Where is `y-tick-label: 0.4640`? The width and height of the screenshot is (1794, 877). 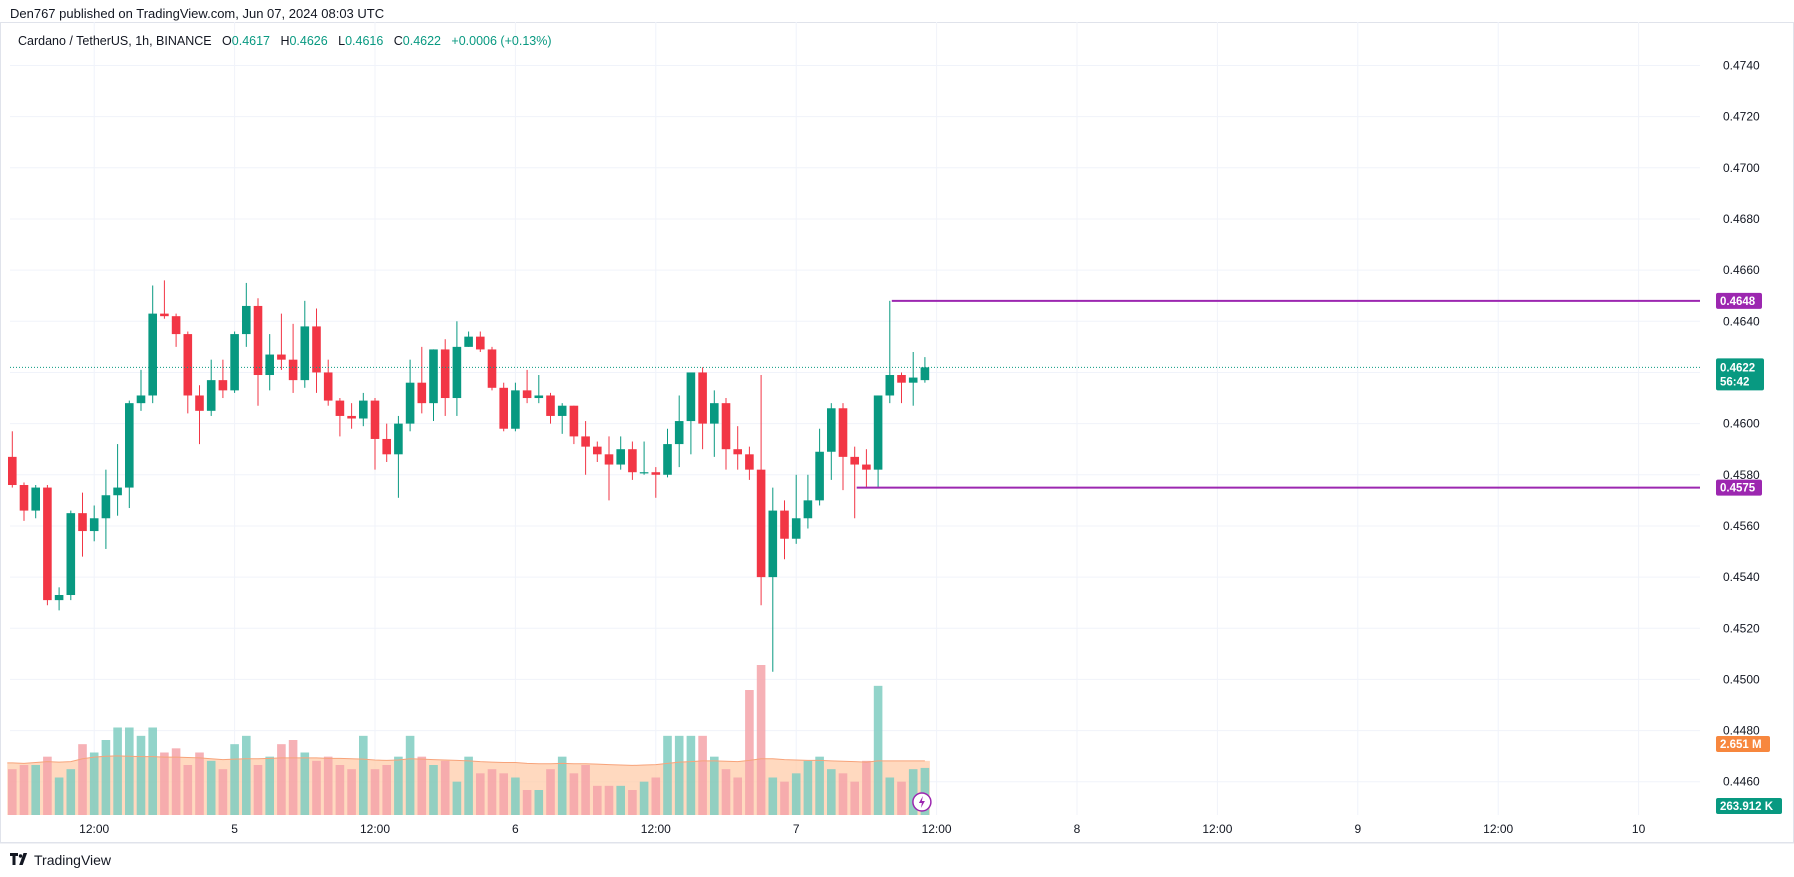 y-tick-label: 0.4640 is located at coordinates (1741, 321).